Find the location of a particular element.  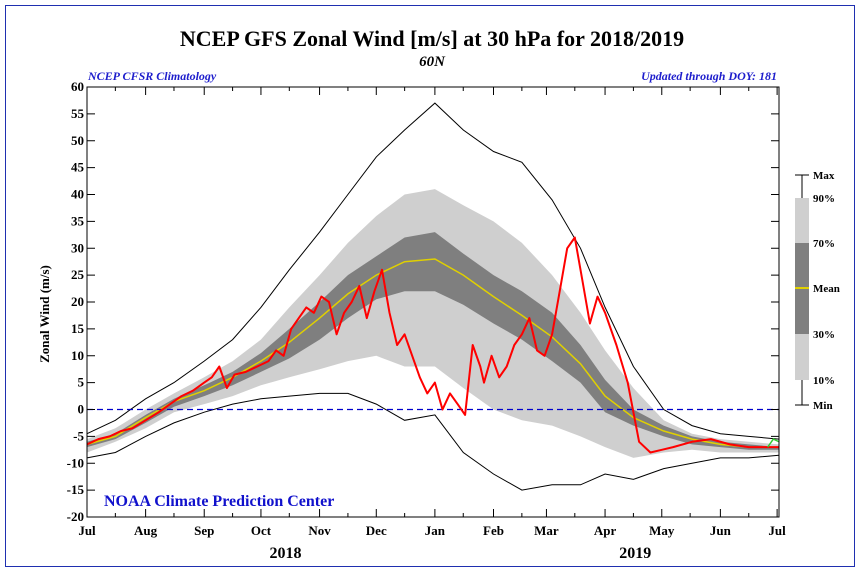

y-tick-label: 15 is located at coordinates (78, 328).